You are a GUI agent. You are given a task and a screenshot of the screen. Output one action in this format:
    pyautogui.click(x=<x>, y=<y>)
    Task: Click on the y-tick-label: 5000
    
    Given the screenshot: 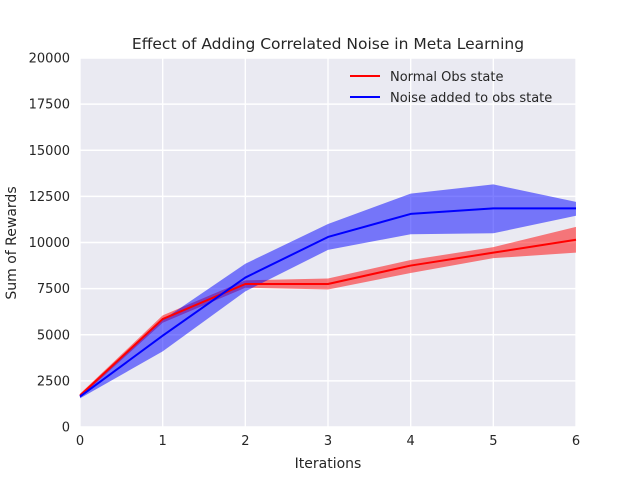 What is the action you would take?
    pyautogui.click(x=53, y=335)
    